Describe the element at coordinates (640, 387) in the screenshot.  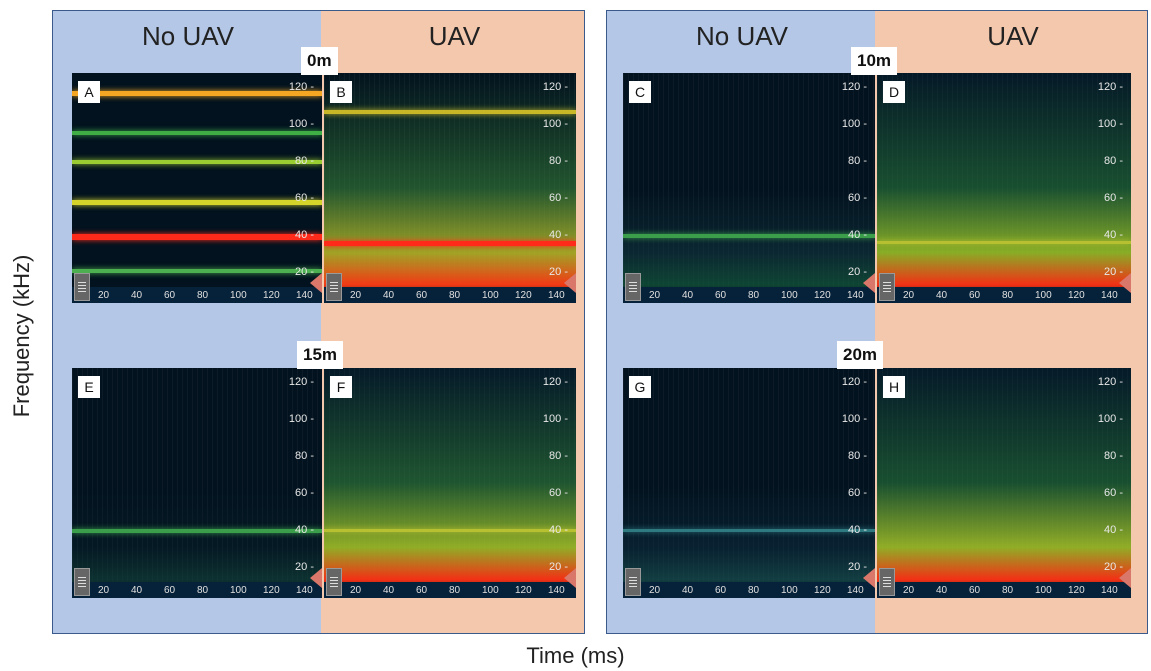
I see `panel-letter: G` at that location.